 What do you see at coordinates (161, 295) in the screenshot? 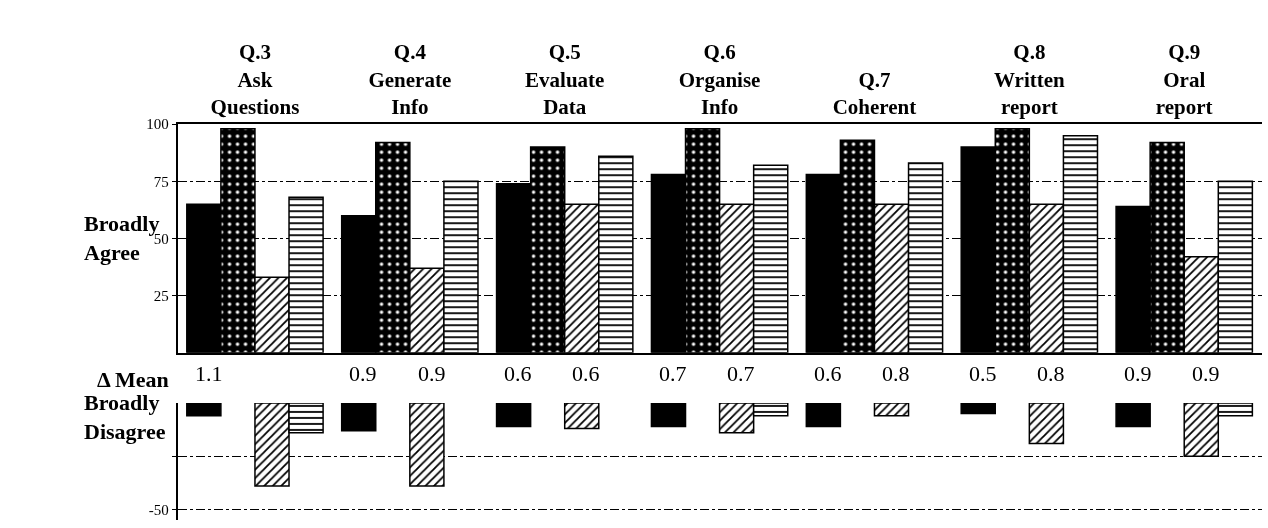
I see `y-tick-label: 25` at bounding box center [161, 295].